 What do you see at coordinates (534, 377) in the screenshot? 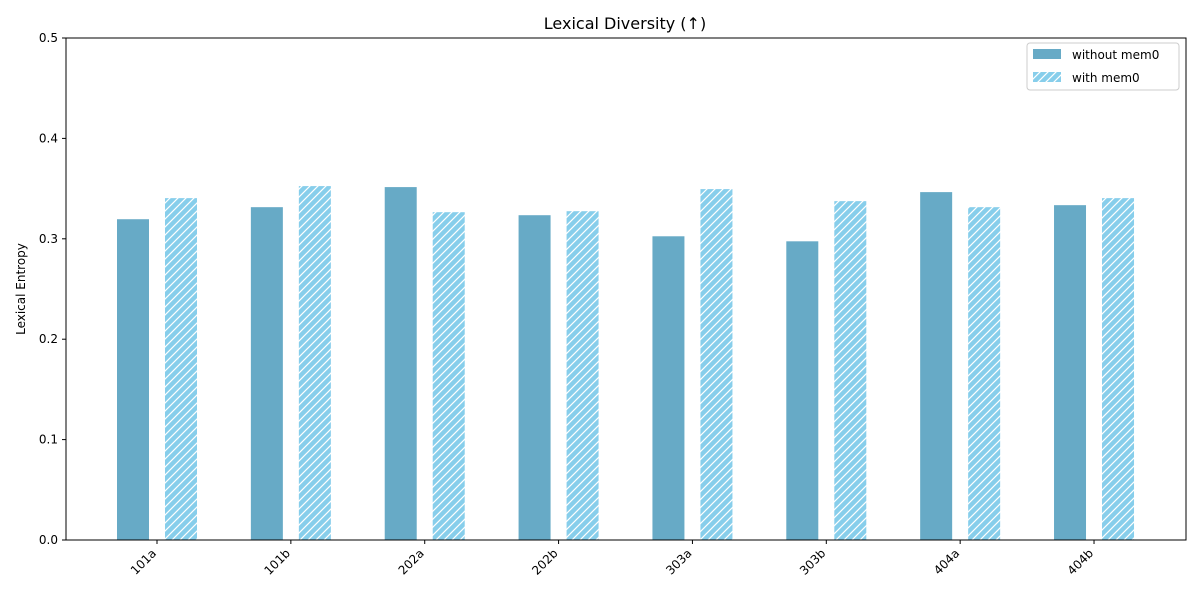
I see `bar-without-mem0-202b` at bounding box center [534, 377].